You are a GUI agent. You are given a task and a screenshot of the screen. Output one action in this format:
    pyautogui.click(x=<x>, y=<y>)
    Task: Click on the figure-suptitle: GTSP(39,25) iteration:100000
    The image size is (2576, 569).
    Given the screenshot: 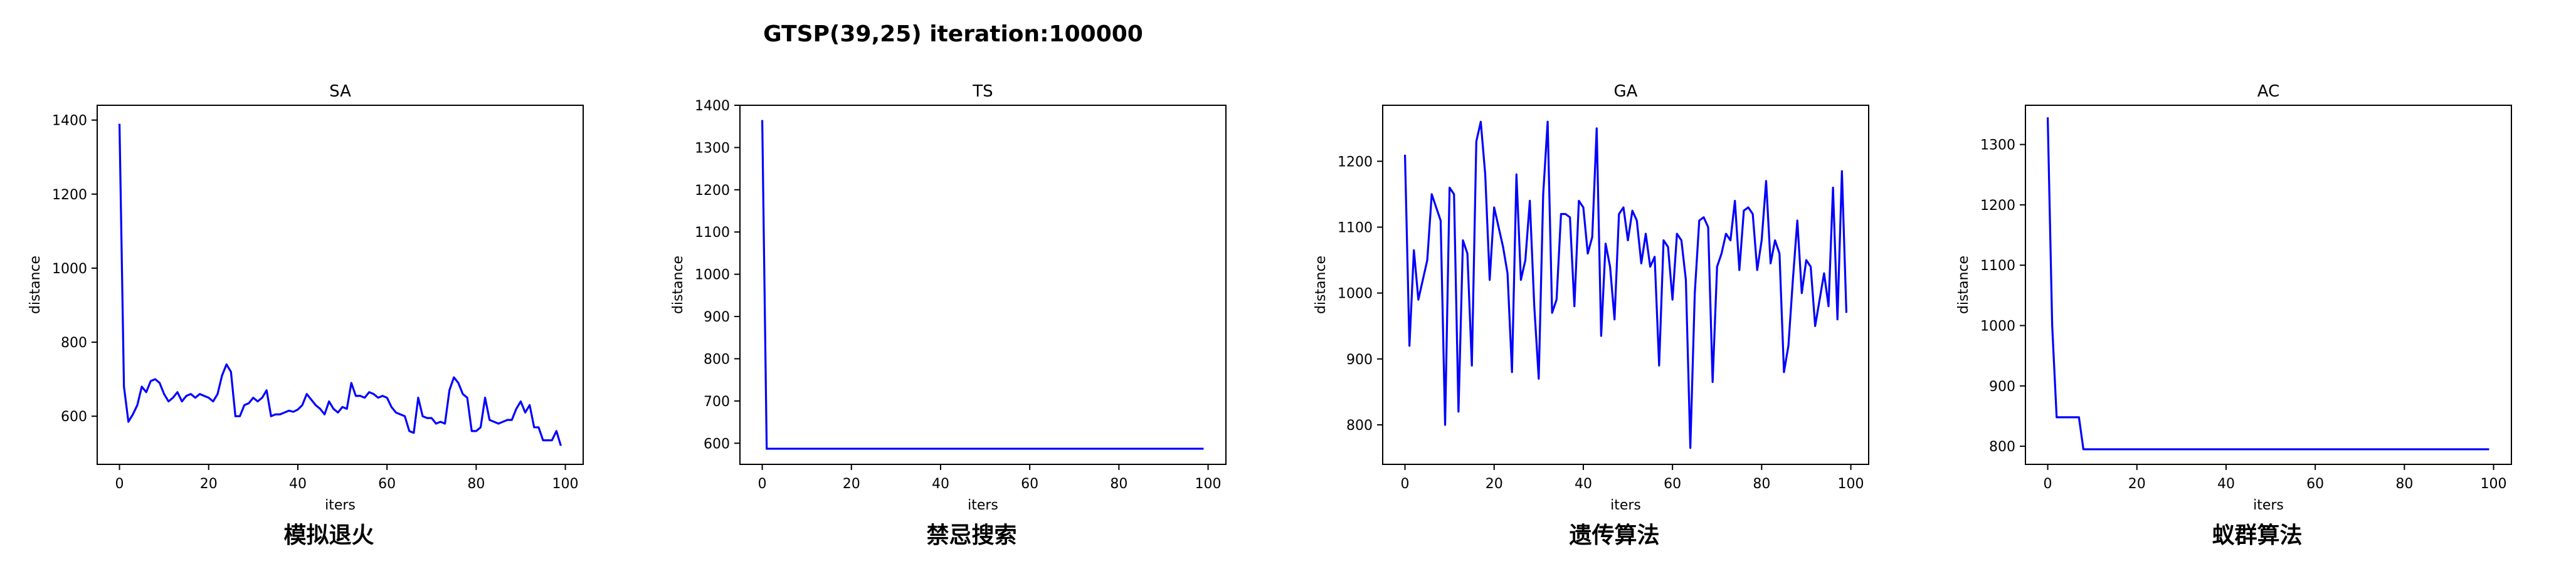 What is the action you would take?
    pyautogui.click(x=953, y=34)
    